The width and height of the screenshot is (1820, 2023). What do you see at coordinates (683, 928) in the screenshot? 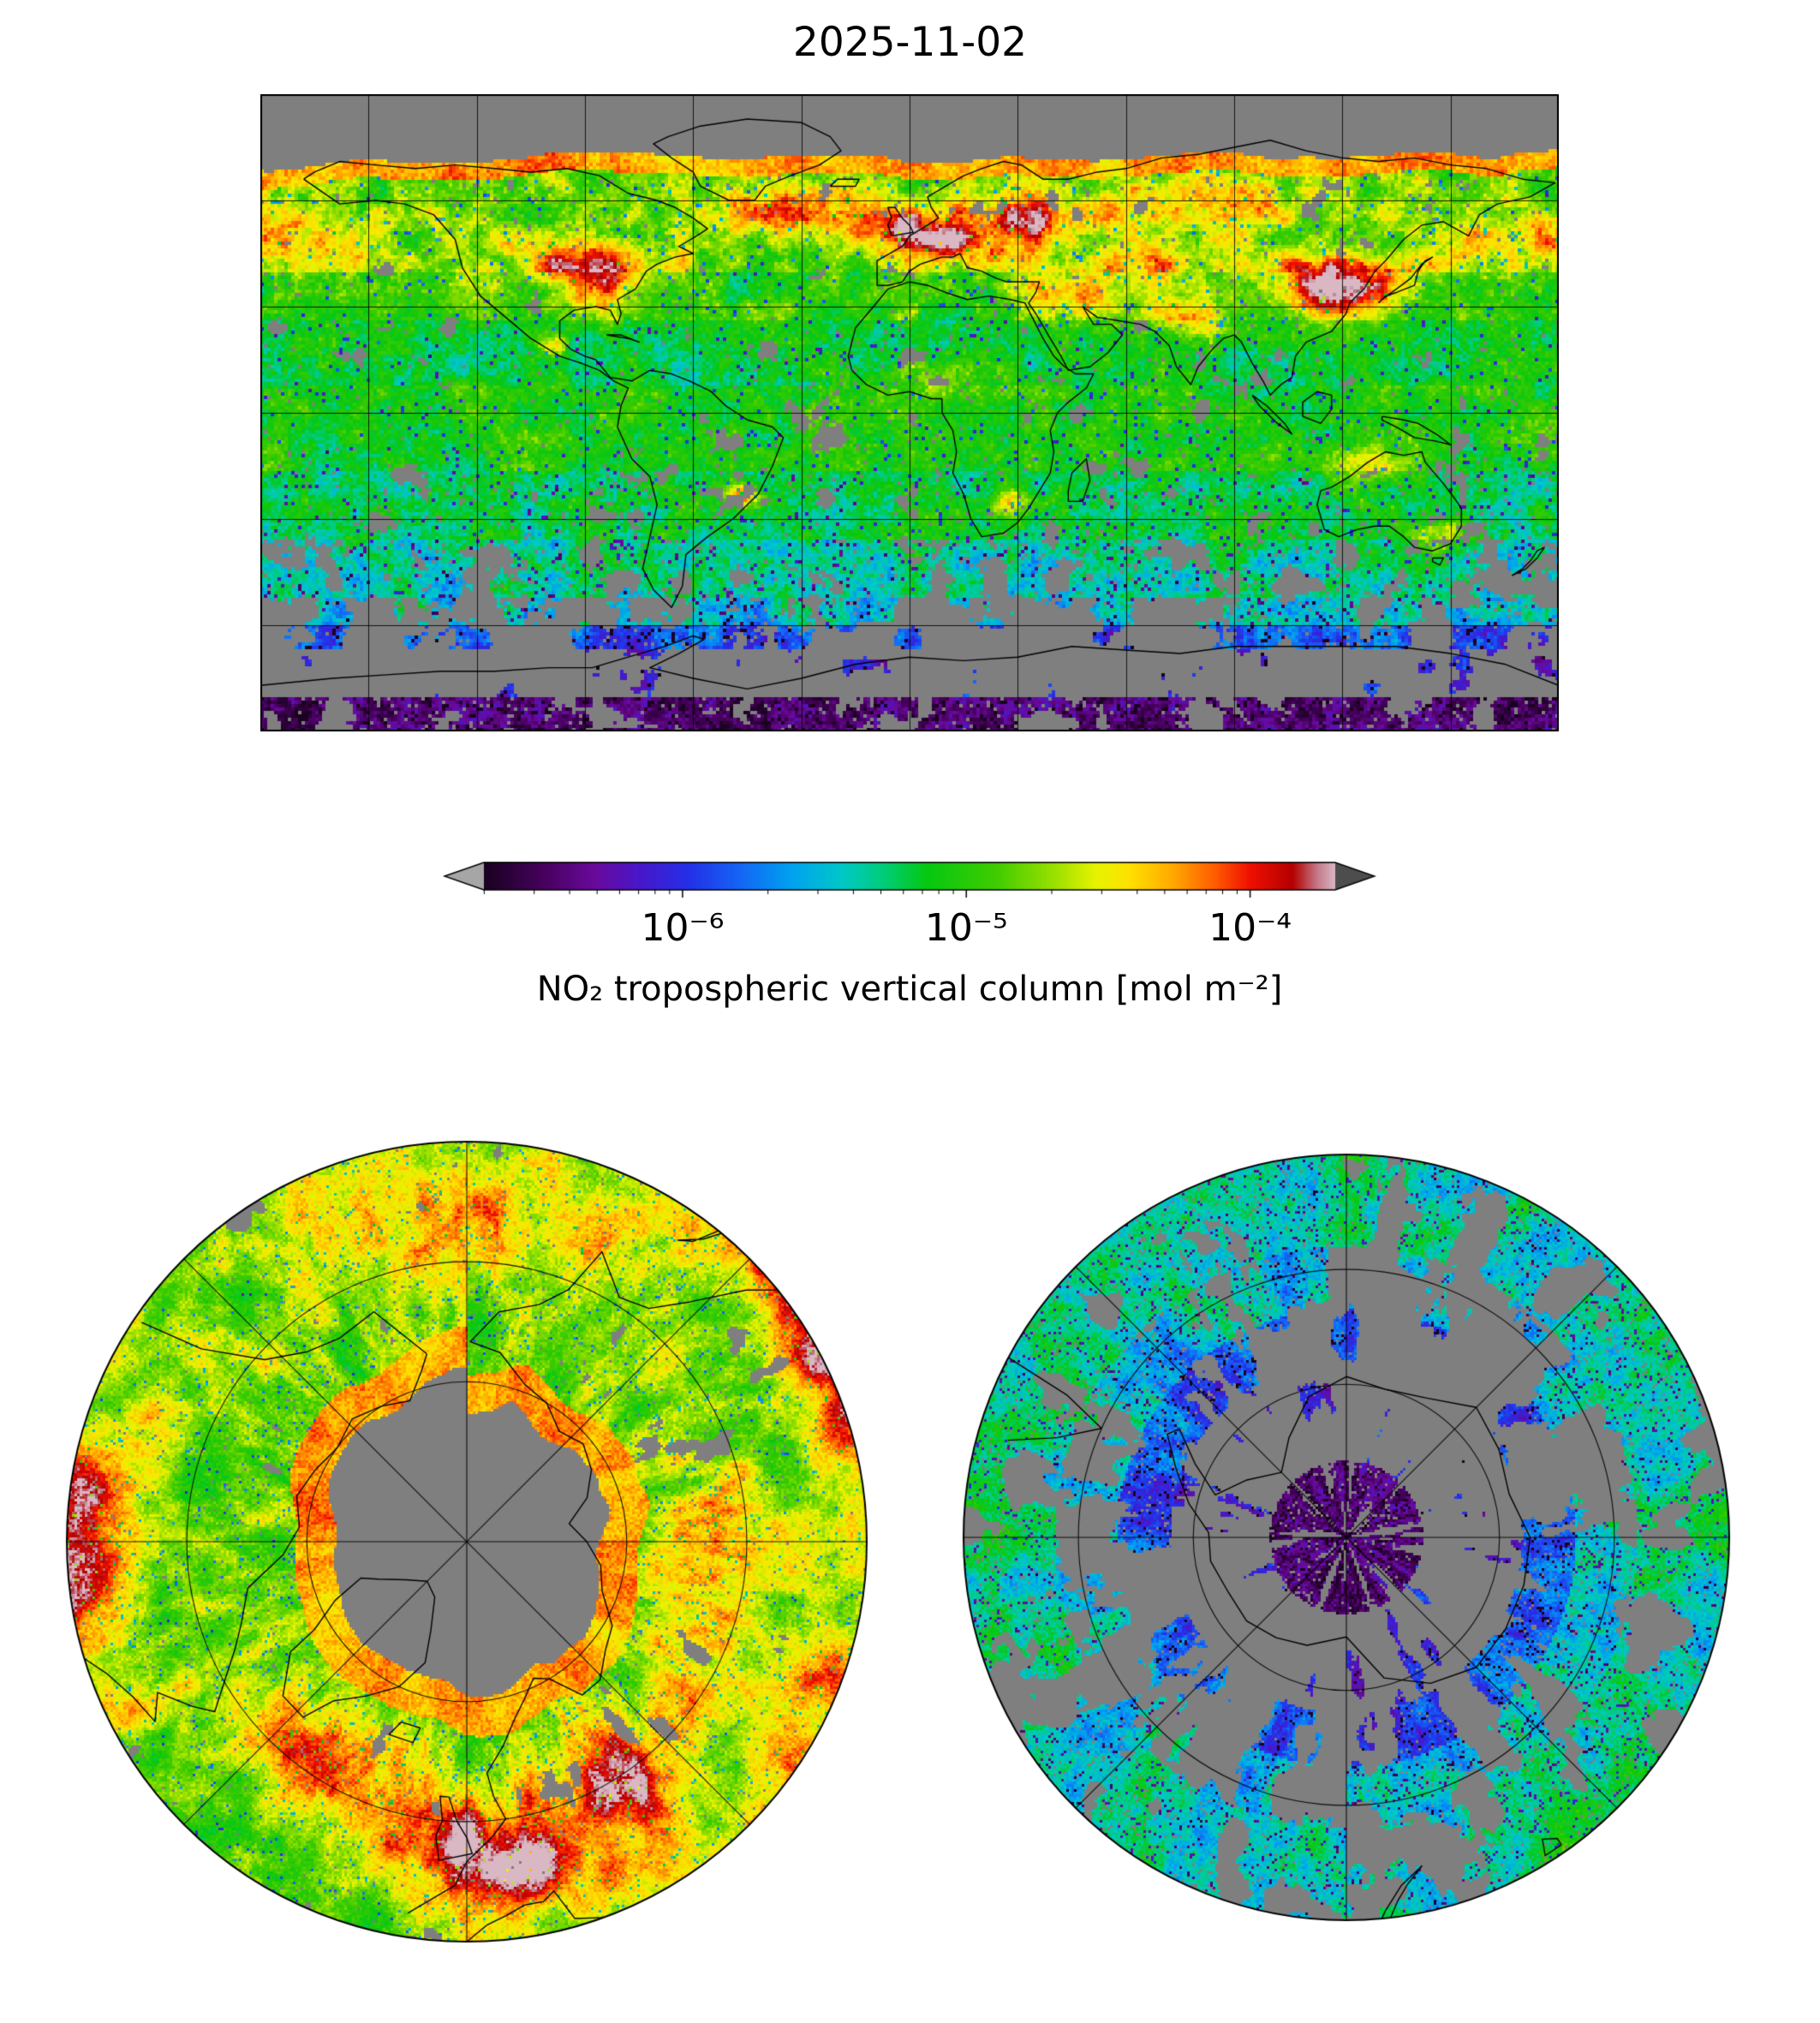
I see `colorbar-tick-label: 10⁻⁶` at bounding box center [683, 928].